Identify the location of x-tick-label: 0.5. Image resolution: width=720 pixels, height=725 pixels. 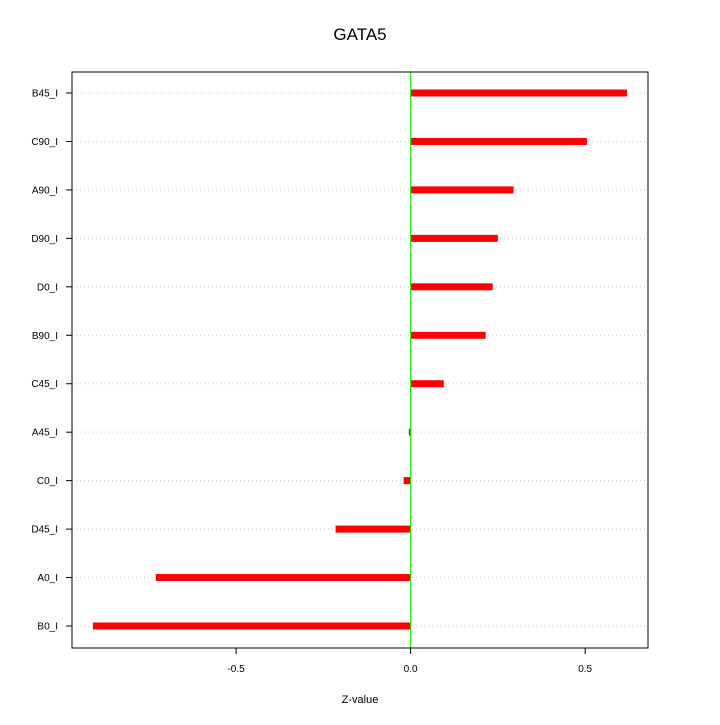
(585, 669).